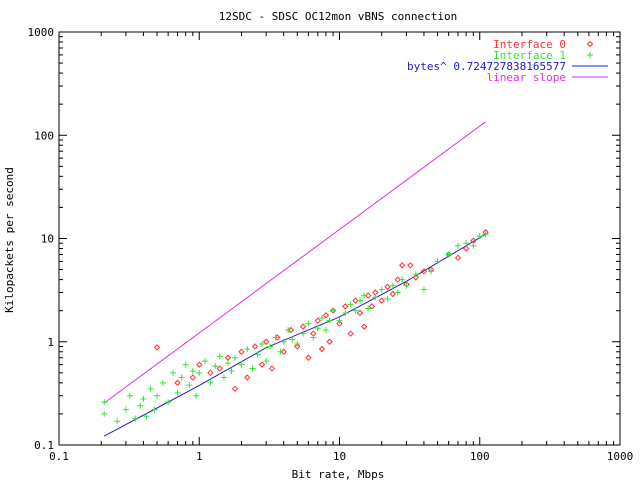 This screenshot has height=484, width=640. What do you see at coordinates (486, 66) in the screenshot?
I see `legend-label: bytes^ 0.724727838165577` at bounding box center [486, 66].